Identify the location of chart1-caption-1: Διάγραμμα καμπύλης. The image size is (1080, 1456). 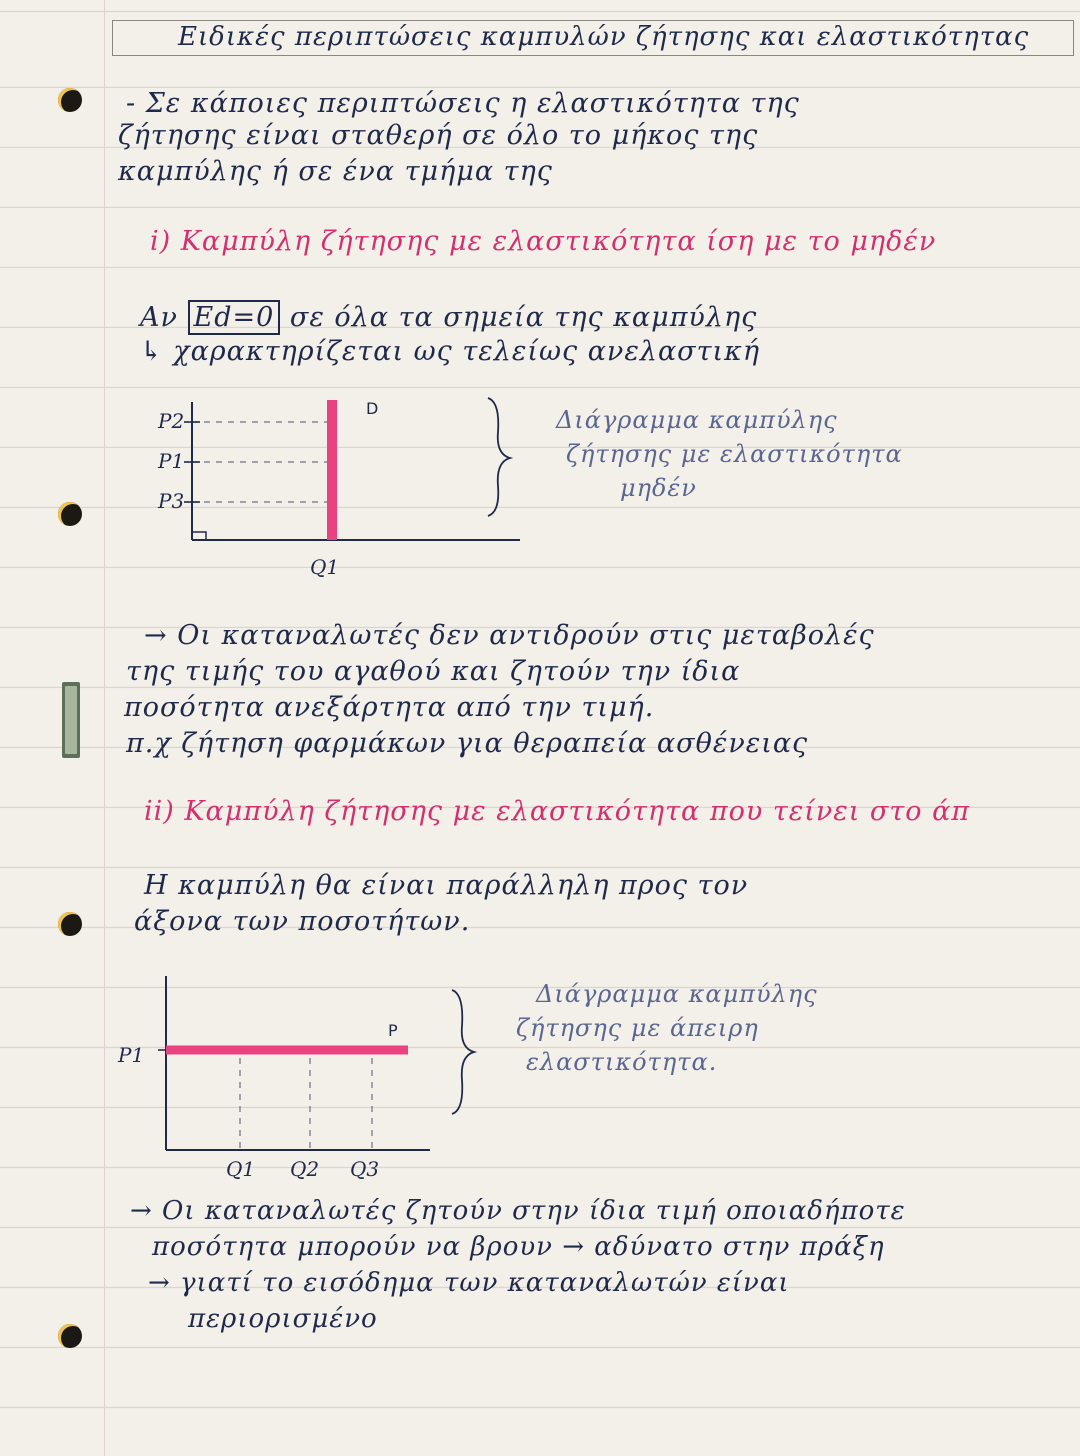
(697, 420).